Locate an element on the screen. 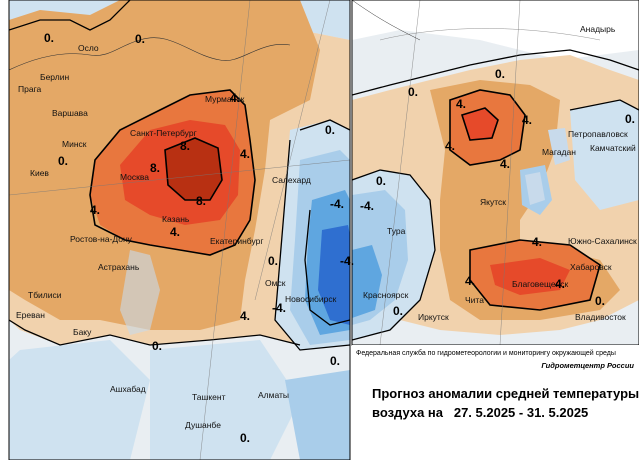  left-graticule-lon2 is located at coordinates (292, 150).